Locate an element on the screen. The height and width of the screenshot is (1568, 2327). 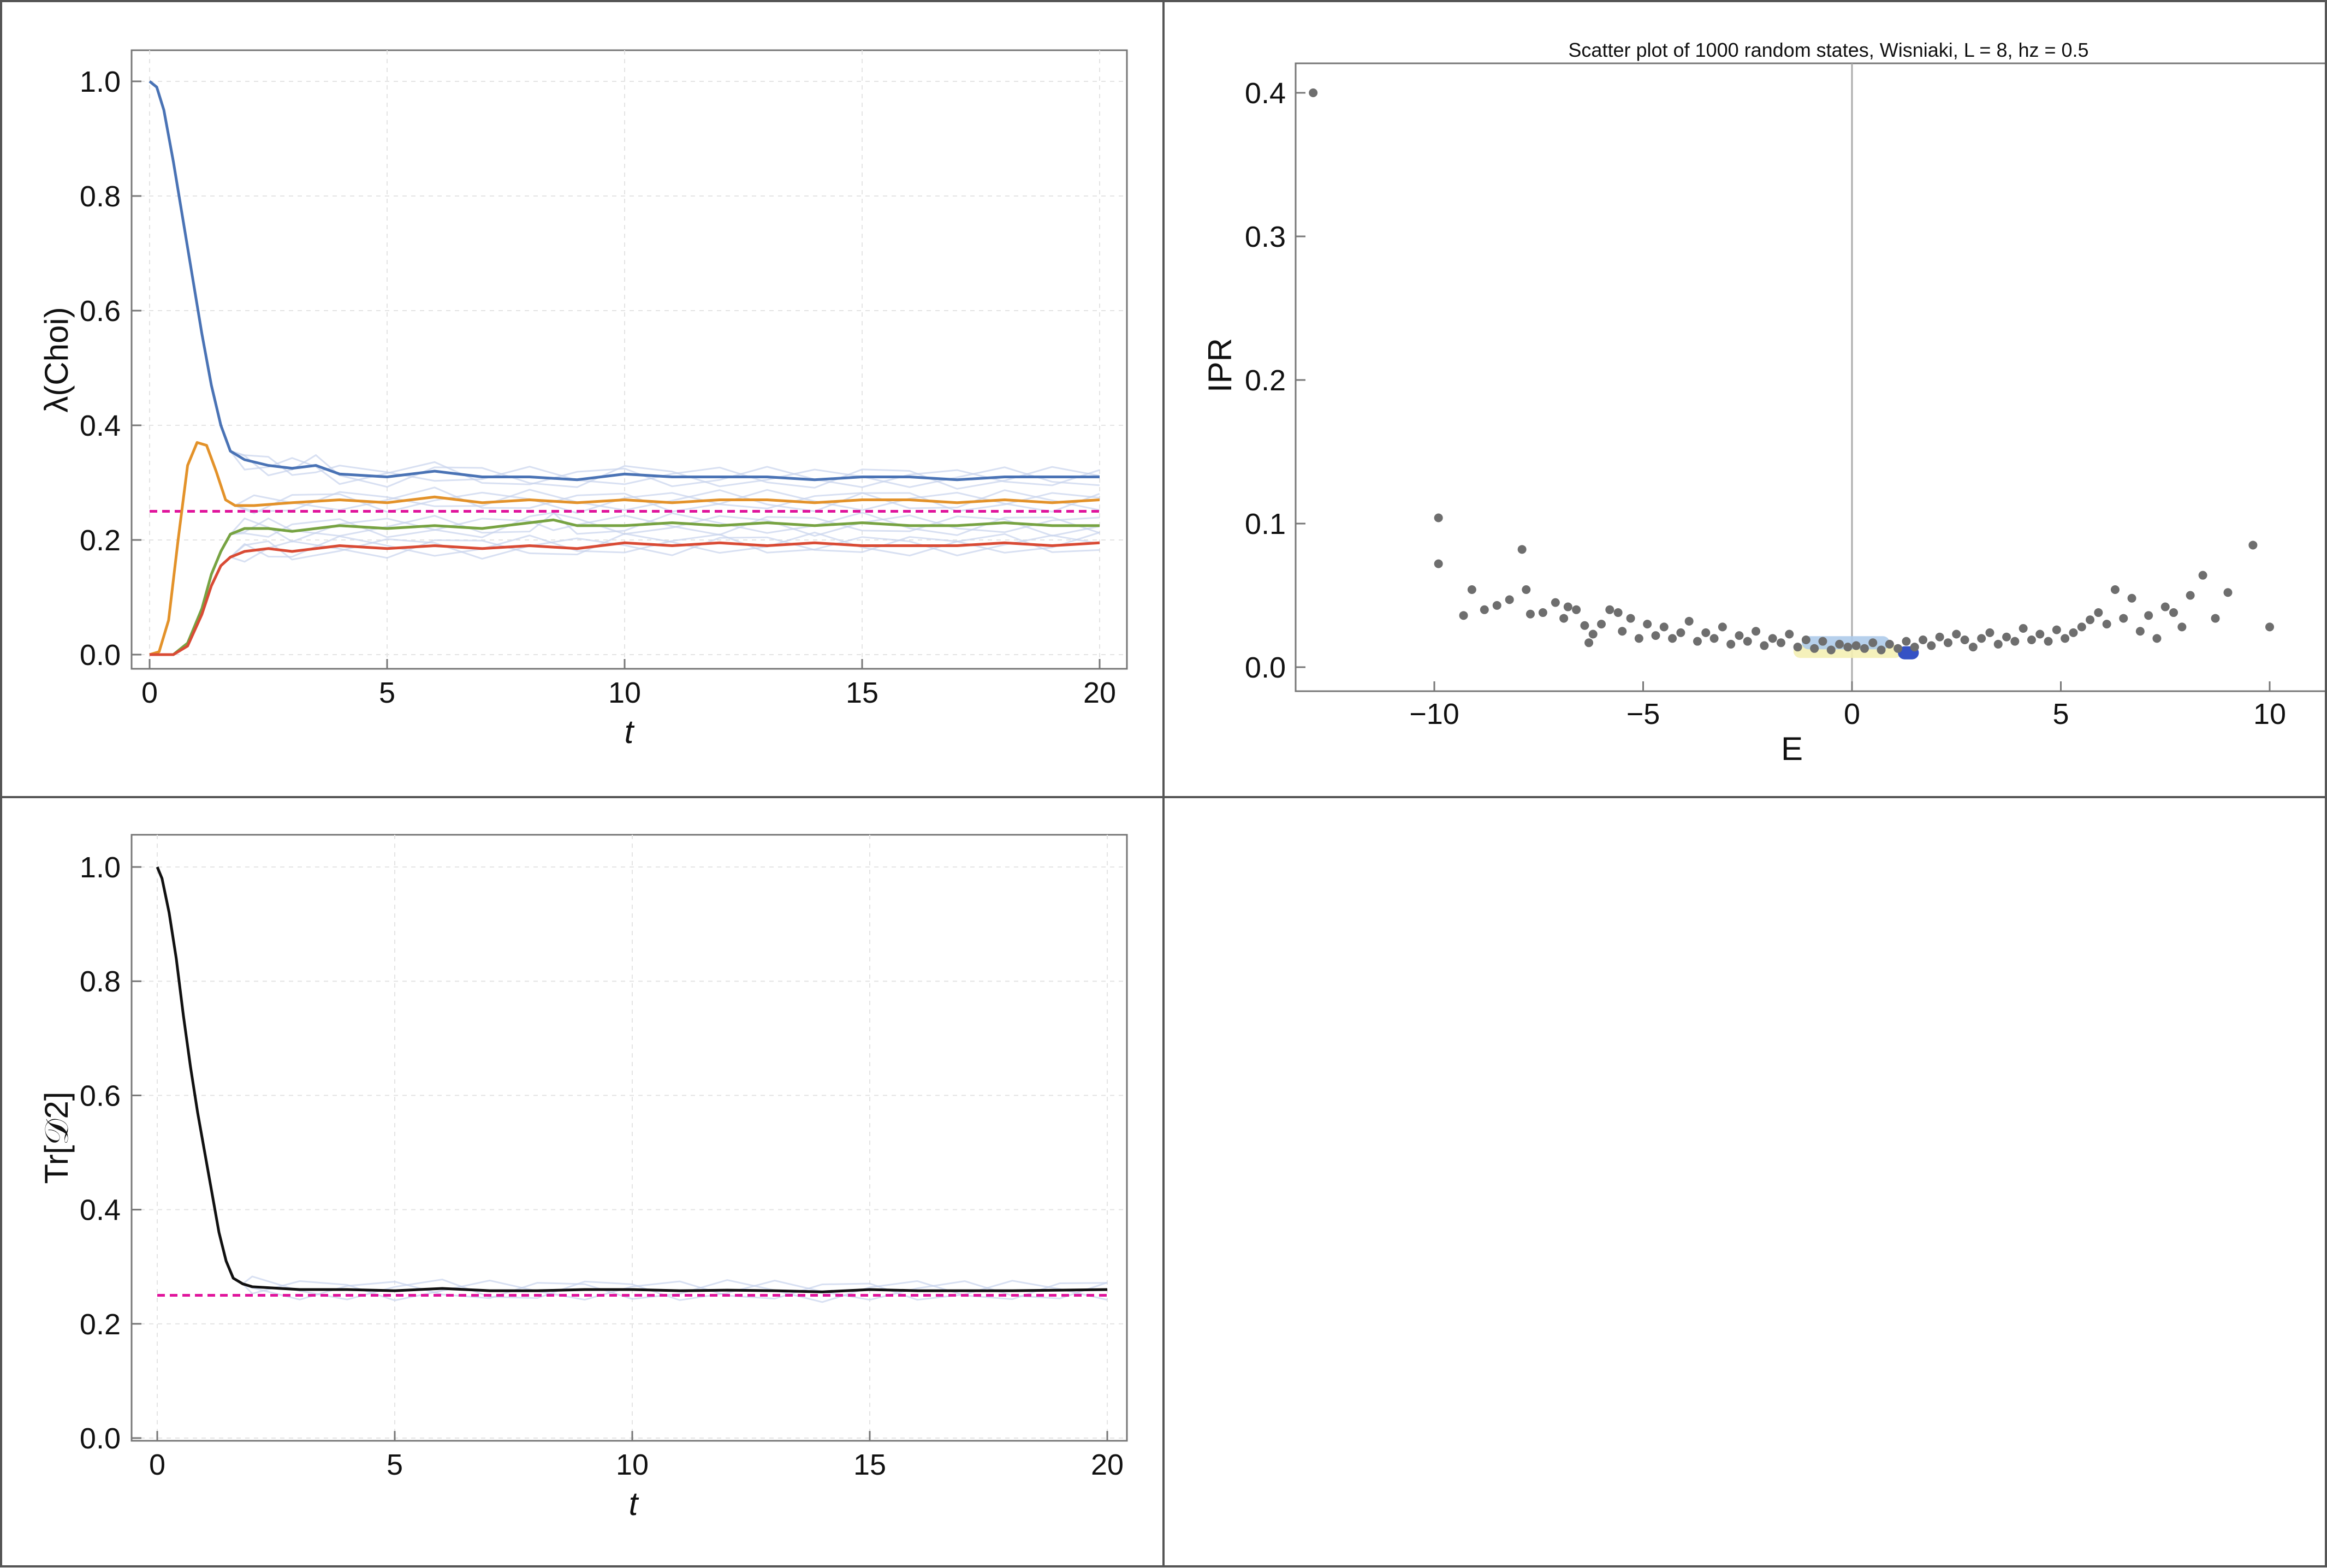
y-axis-label: Tr[𝒟2] is located at coordinates (56, 1138).